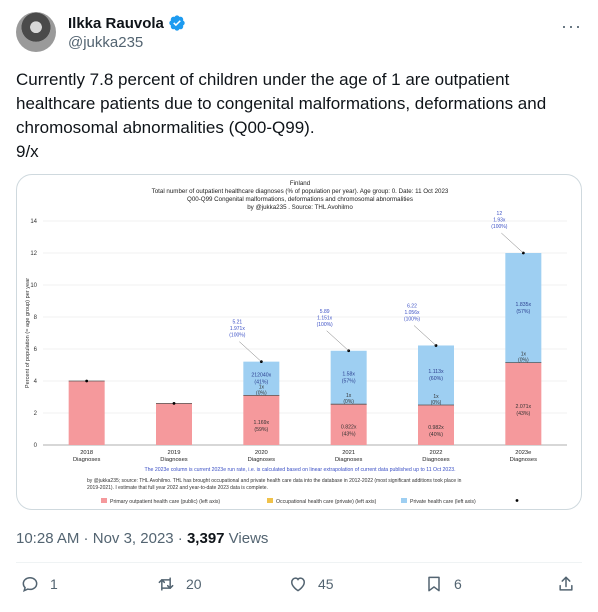 This screenshot has width=598, height=612. Describe the element at coordinates (27, 151) in the screenshot. I see `tweet-line: 9/x` at that location.